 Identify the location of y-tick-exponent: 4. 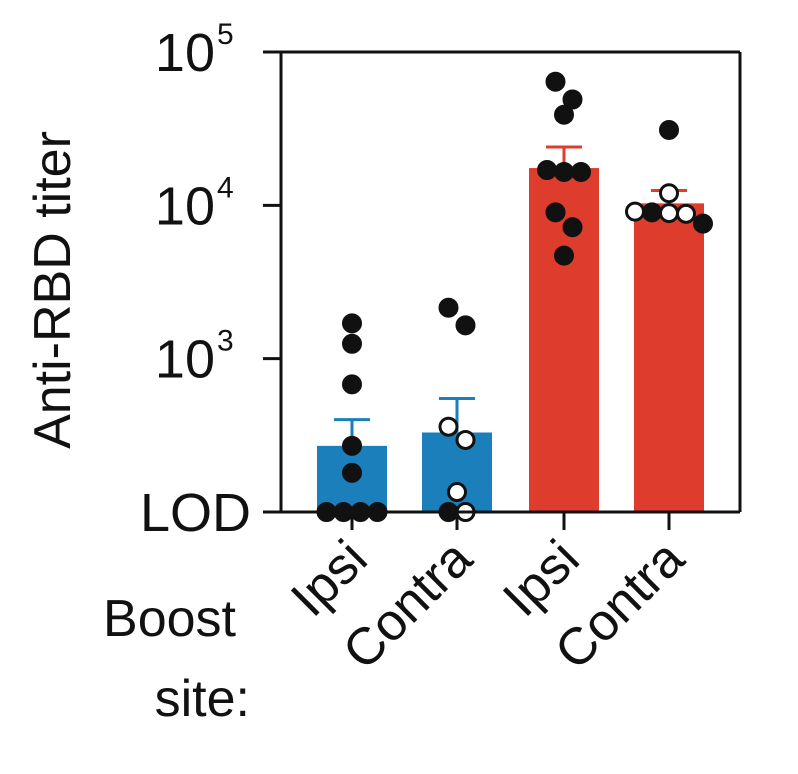
(225, 187).